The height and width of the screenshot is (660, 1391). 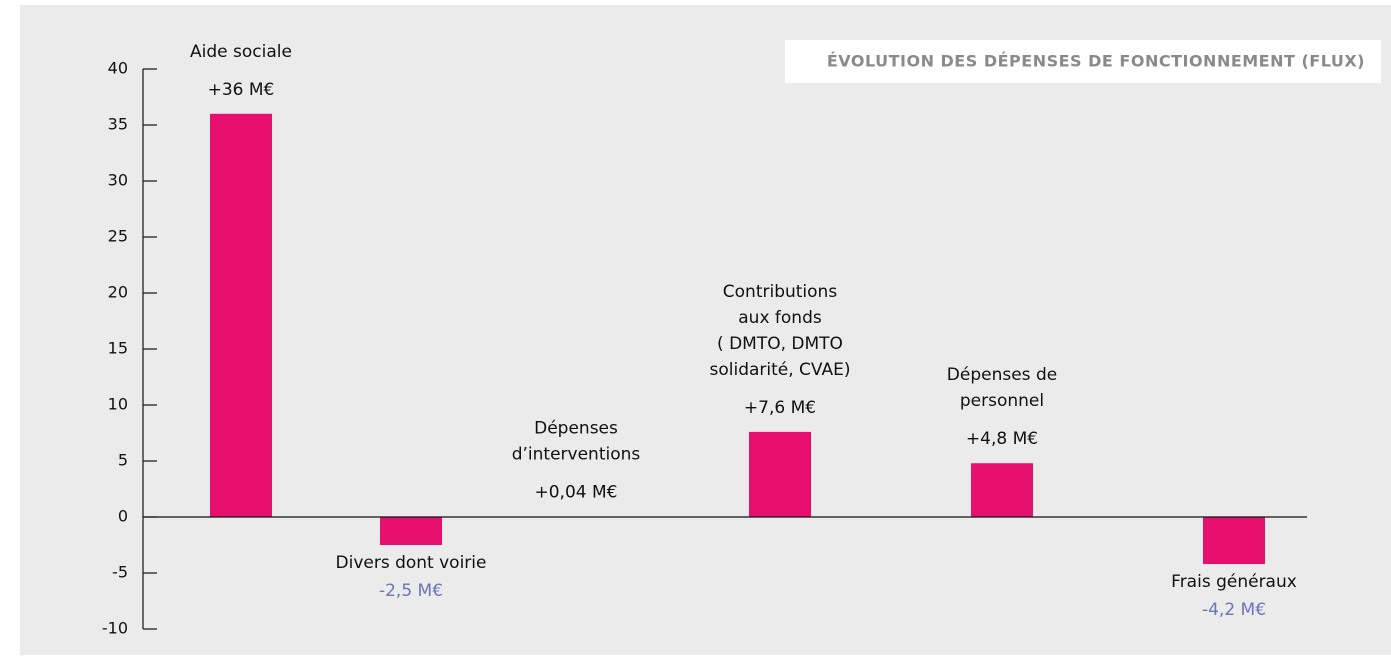 What do you see at coordinates (241, 90) in the screenshot?
I see `value-label: +36 M€` at bounding box center [241, 90].